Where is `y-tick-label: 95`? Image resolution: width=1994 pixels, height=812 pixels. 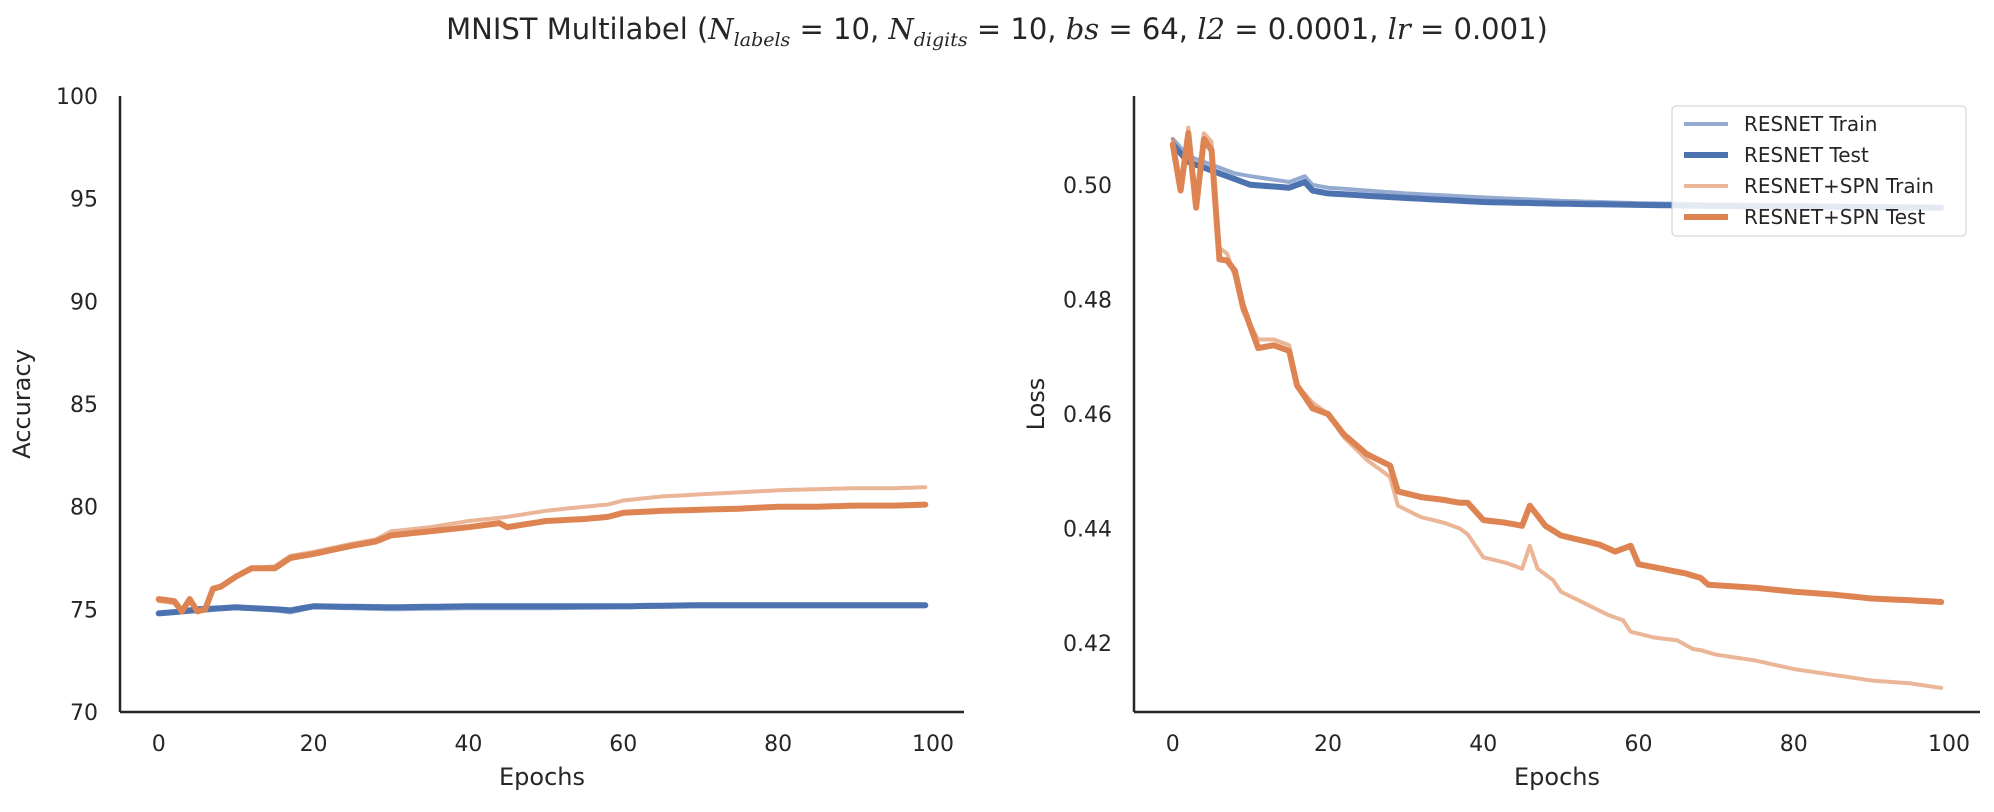
y-tick-label: 95 is located at coordinates (84, 200).